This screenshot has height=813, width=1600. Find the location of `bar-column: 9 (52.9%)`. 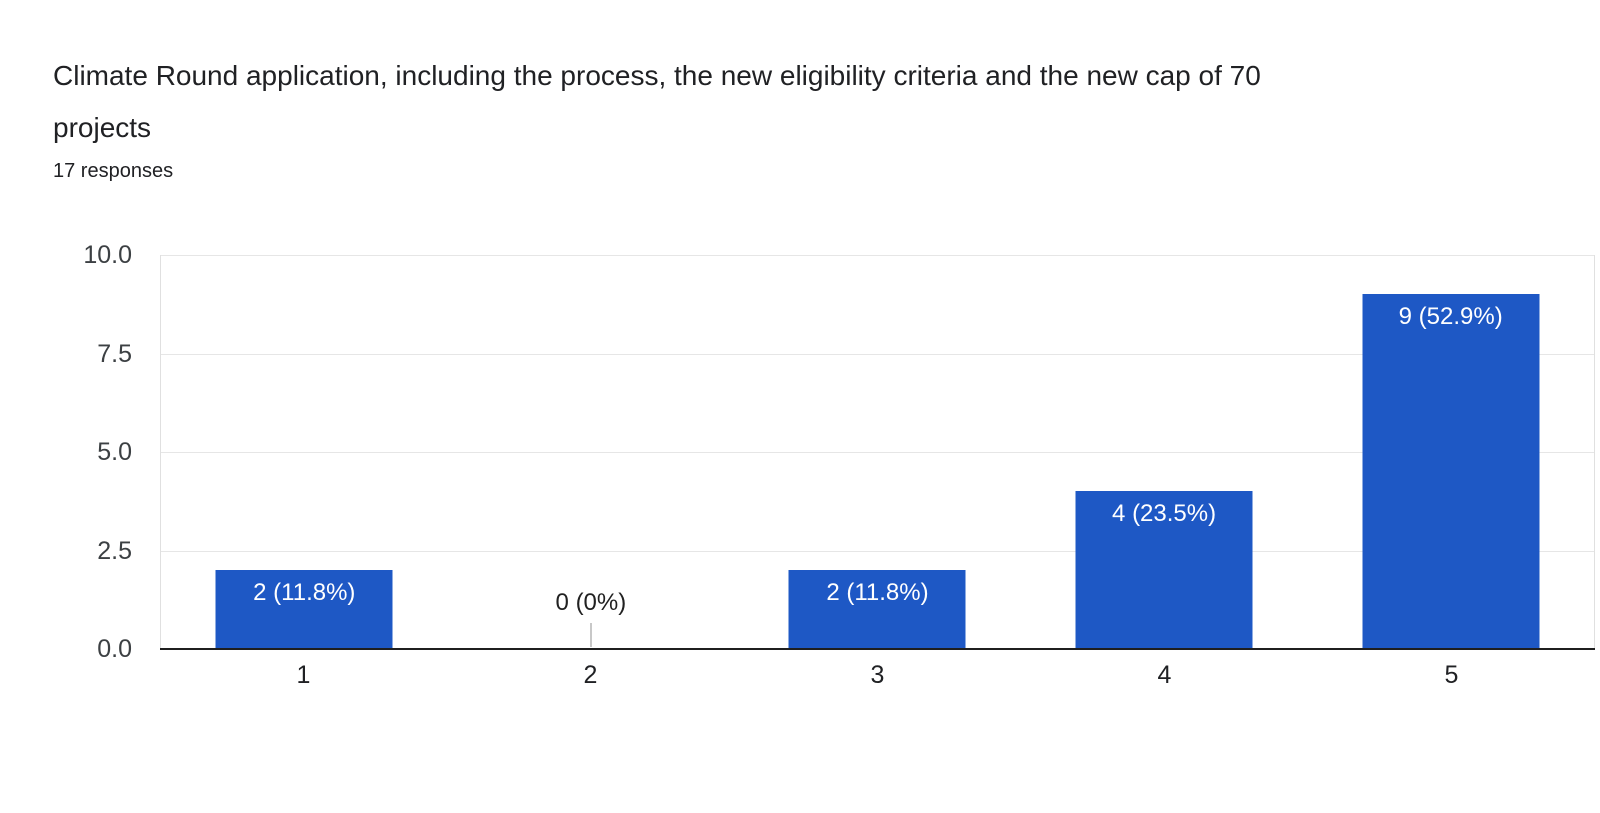

bar-column: 9 (52.9%) is located at coordinates (1450, 452).